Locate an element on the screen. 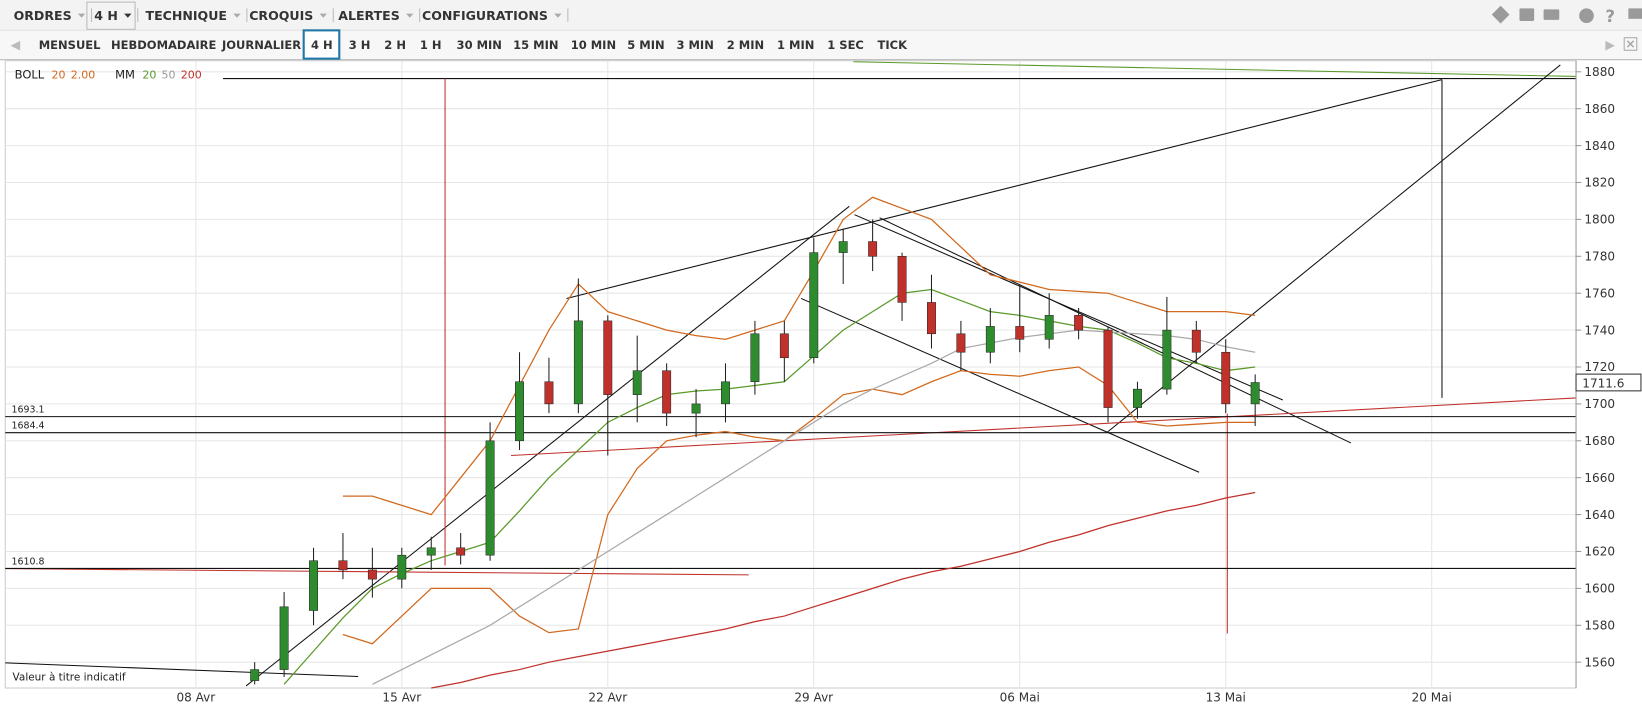 Image resolution: width=1642 pixels, height=710 pixels. y-tick-label: 1680 is located at coordinates (1599, 441).